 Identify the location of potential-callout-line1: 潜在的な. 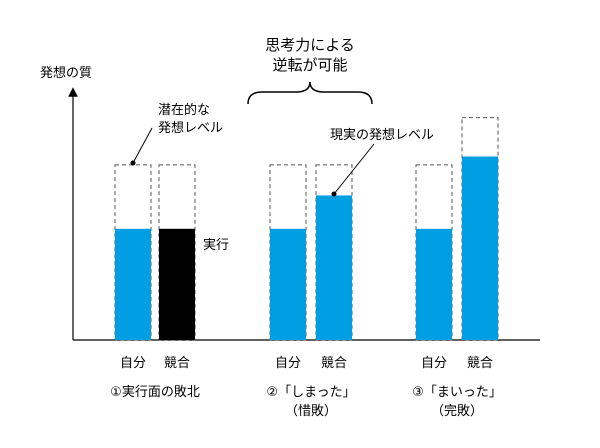
(184, 110).